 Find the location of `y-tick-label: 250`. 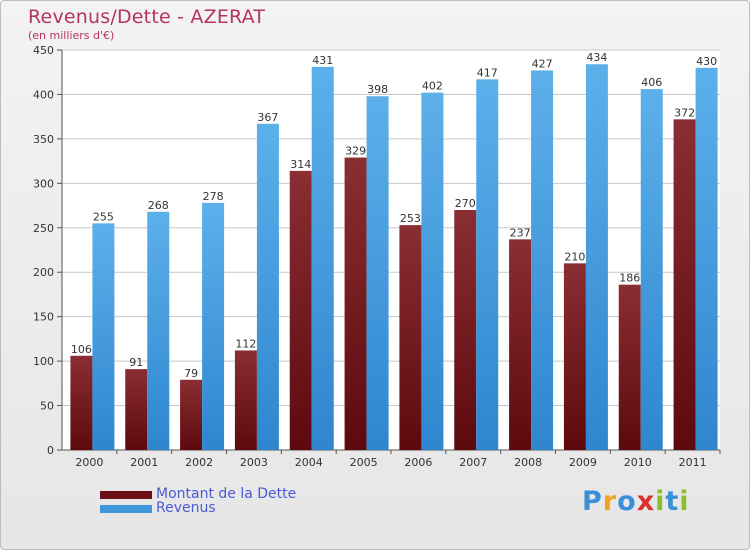

y-tick-label: 250 is located at coordinates (43, 228).